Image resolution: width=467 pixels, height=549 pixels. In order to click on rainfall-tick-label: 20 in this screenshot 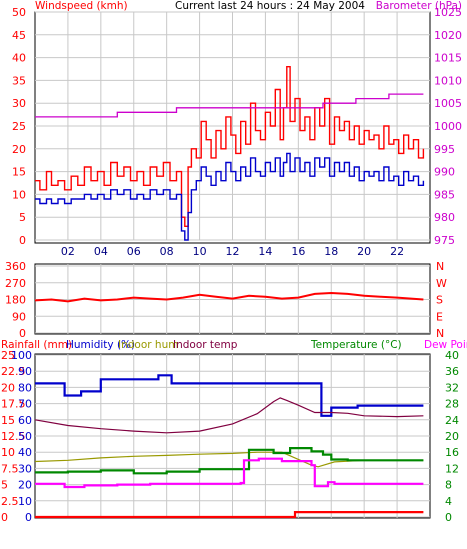, I will do `click(8, 387)`.